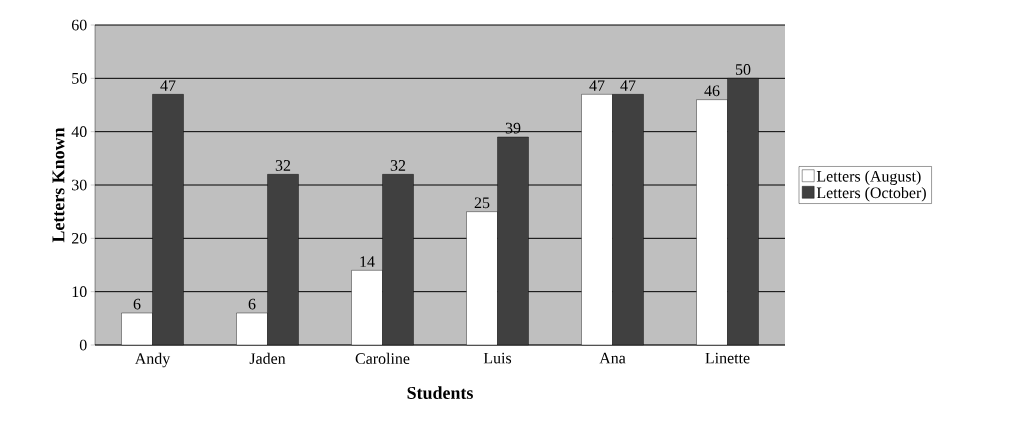 This screenshot has width=1013, height=439. I want to click on y-tick-label: 10, so click(79, 292).